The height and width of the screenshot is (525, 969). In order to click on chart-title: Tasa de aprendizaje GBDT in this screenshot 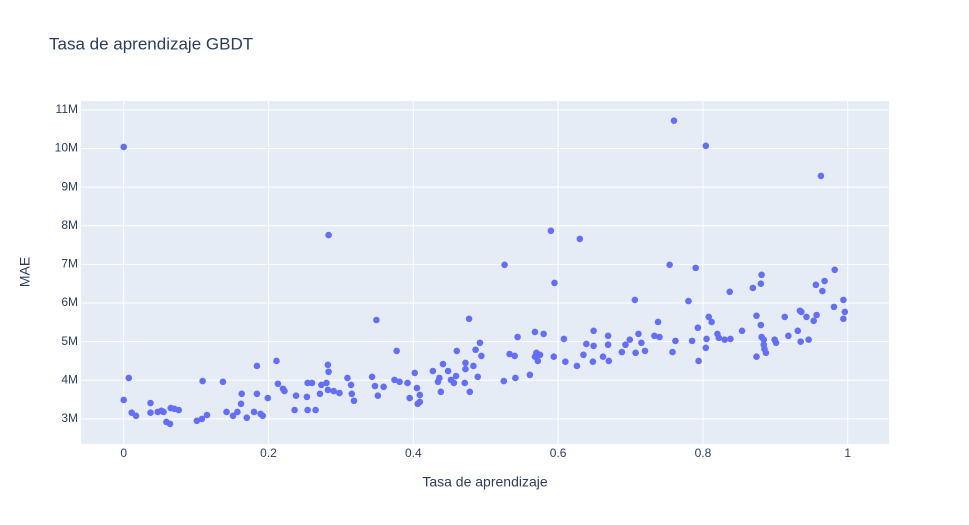, I will do `click(151, 43)`.